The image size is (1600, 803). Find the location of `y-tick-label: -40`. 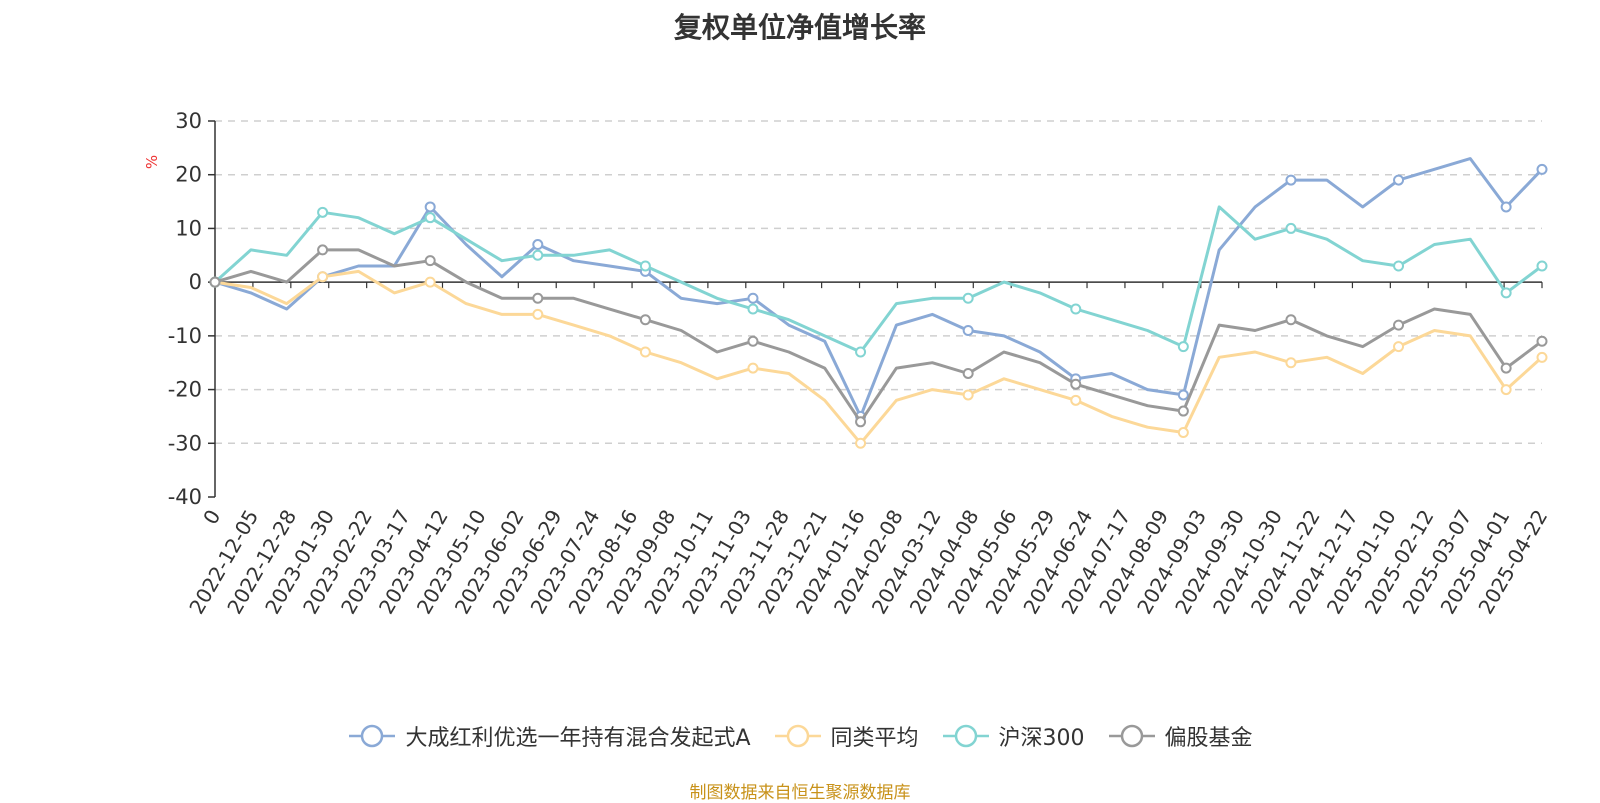

y-tick-label: -40 is located at coordinates (185, 497).